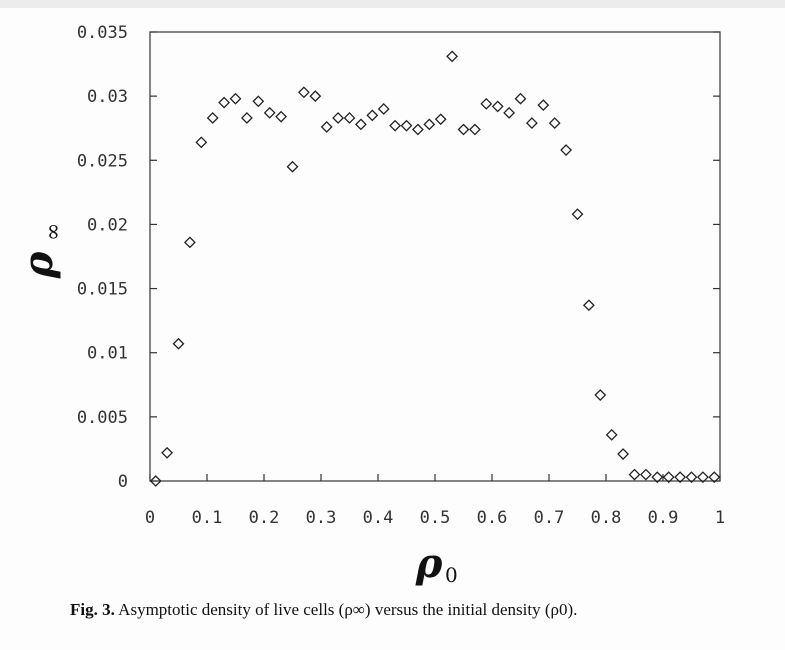 The width and height of the screenshot is (785, 650). Describe the element at coordinates (38, 265) in the screenshot. I see `y-axis-label: ρ` at that location.